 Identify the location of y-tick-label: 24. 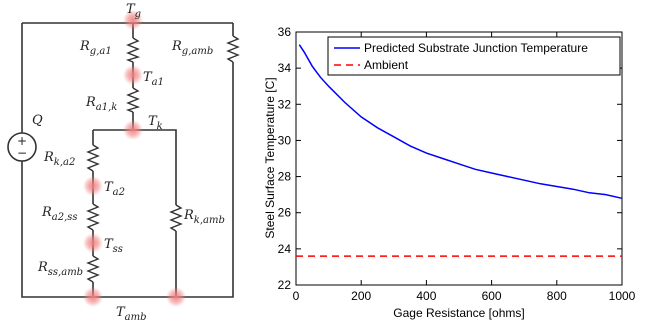
(285, 249).